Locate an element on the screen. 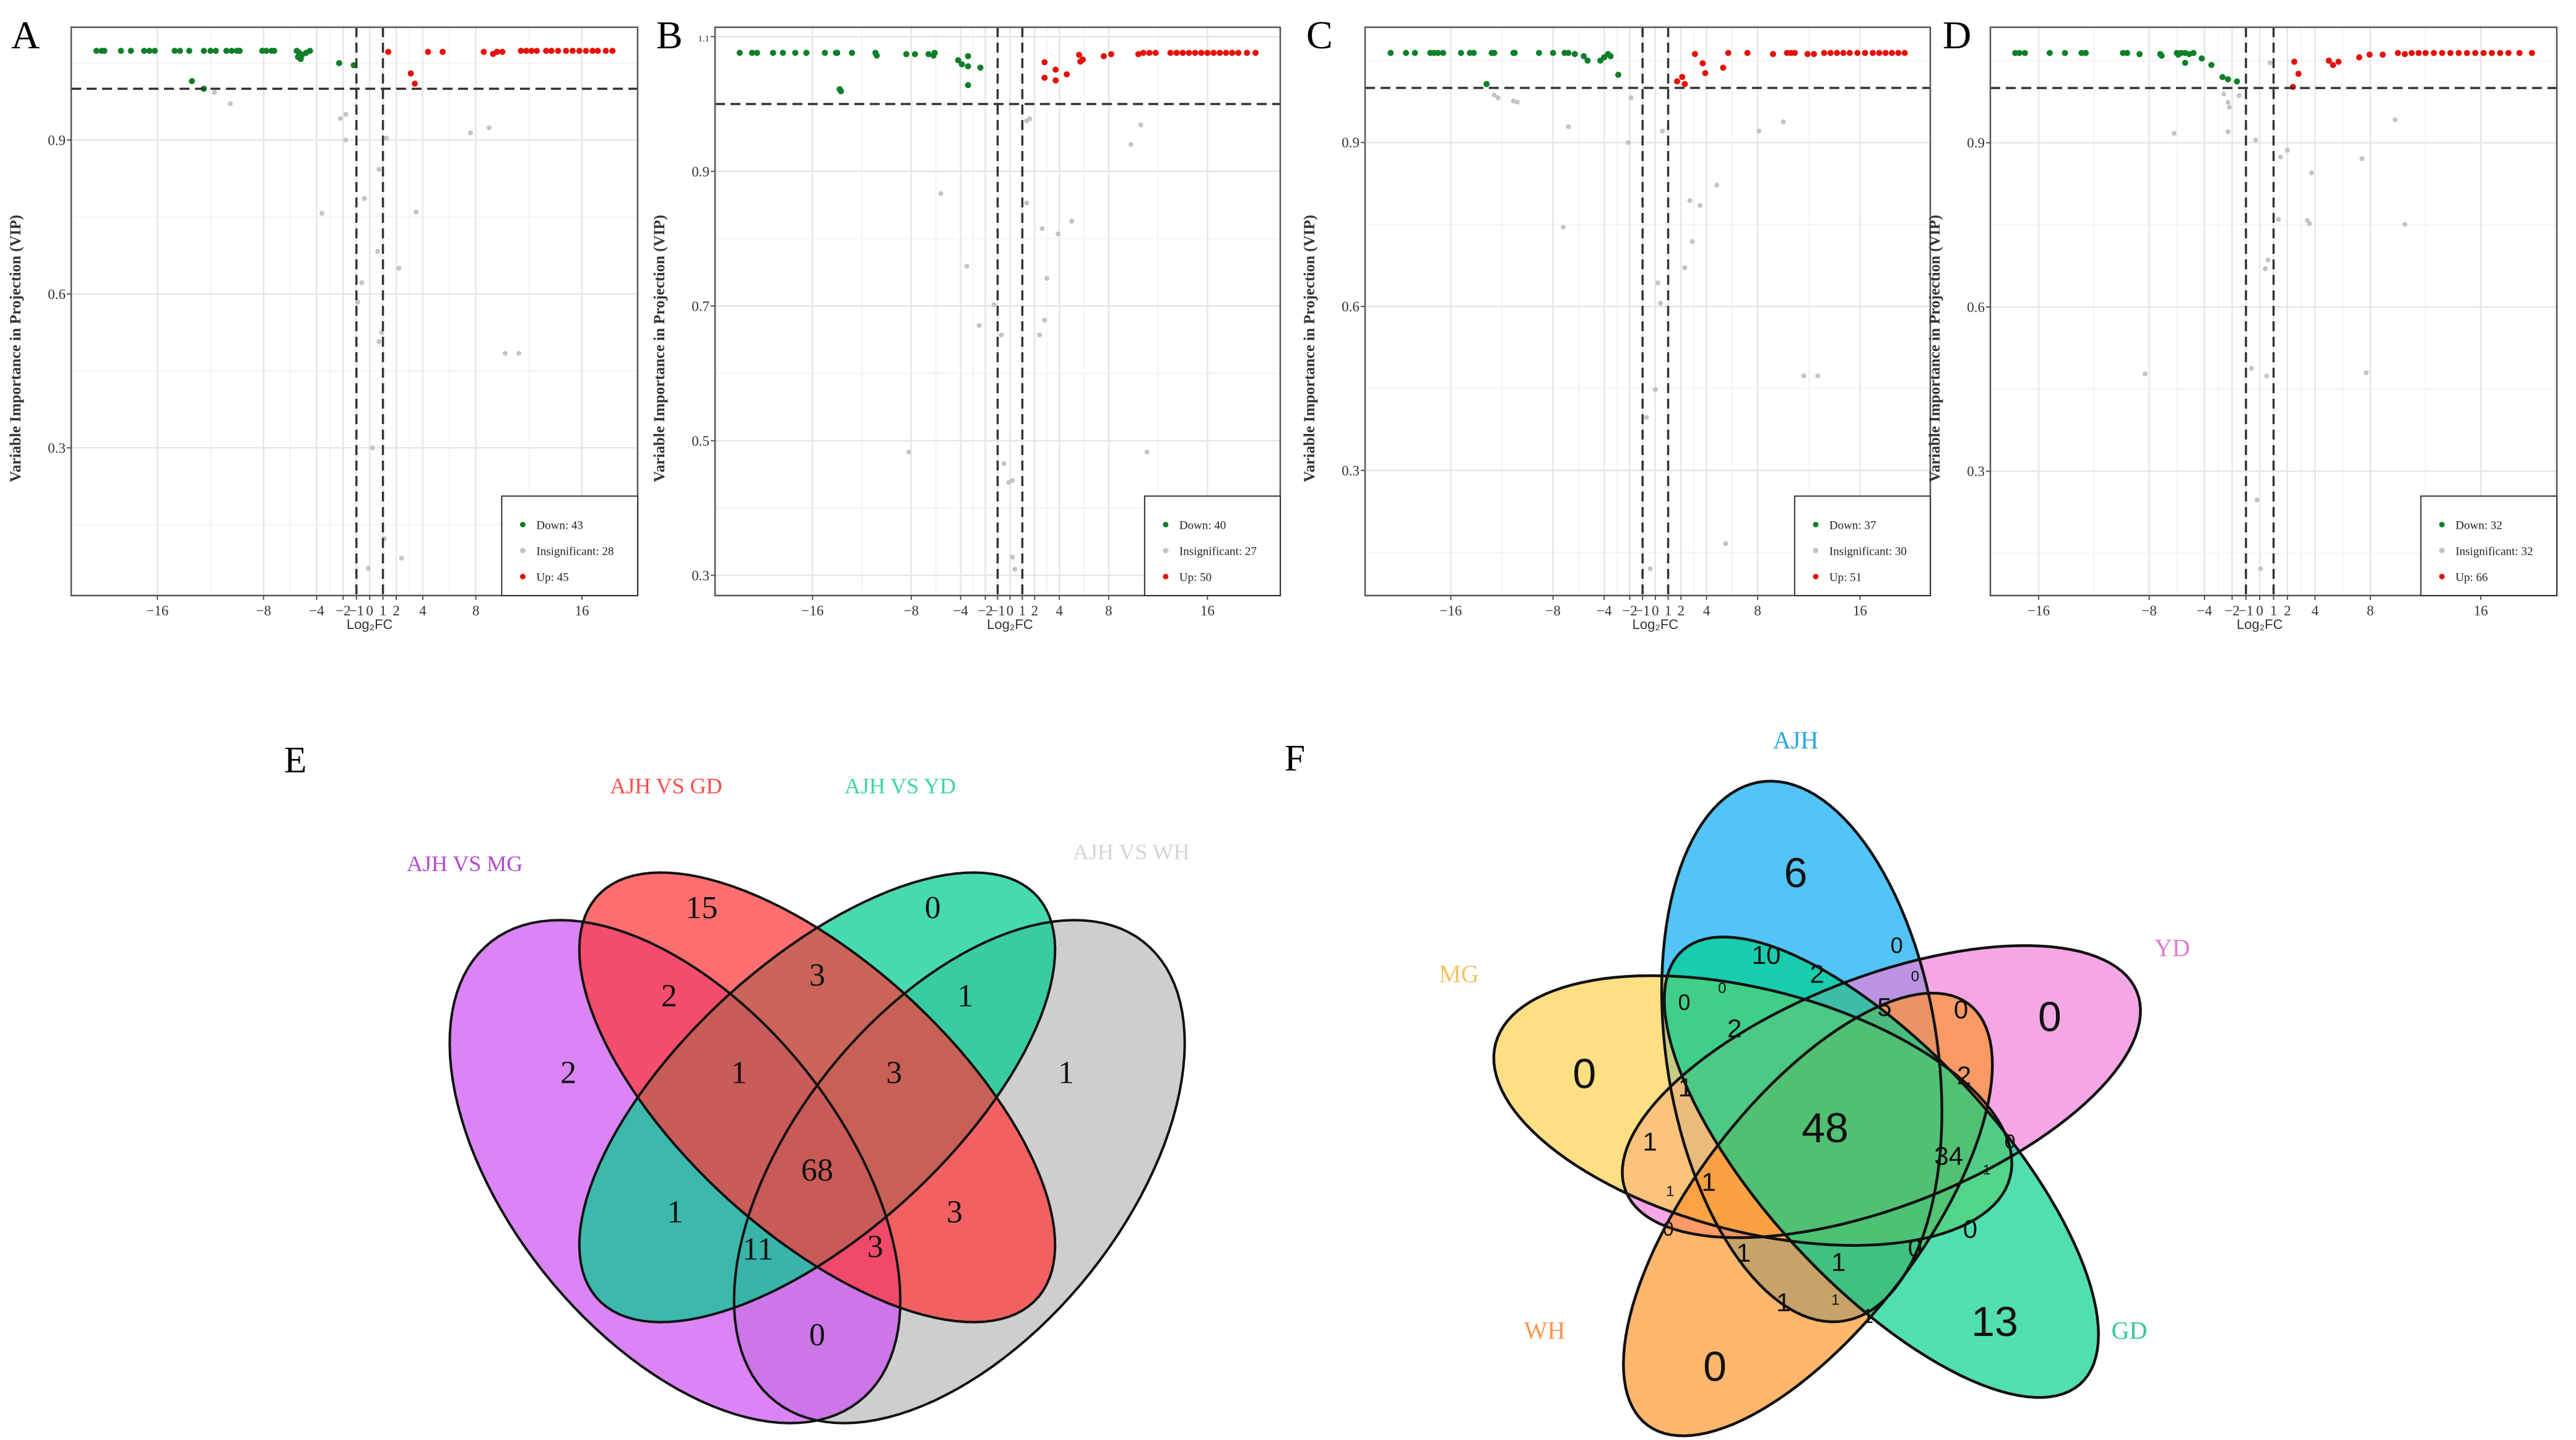 This screenshot has width=2576, height=1440. x-tick-label: 16 is located at coordinates (582, 610).